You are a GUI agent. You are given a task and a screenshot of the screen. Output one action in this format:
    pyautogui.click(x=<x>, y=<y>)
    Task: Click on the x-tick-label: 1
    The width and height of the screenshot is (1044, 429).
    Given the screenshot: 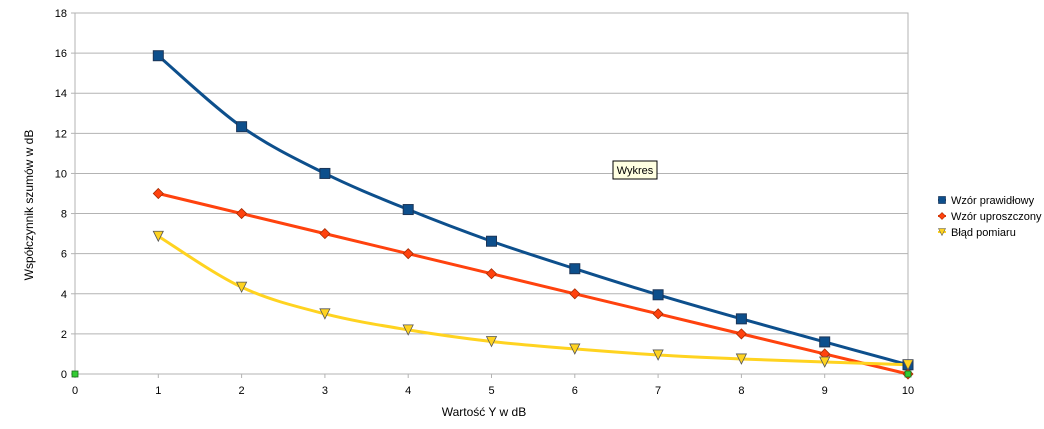 What is the action you would take?
    pyautogui.click(x=158, y=391)
    